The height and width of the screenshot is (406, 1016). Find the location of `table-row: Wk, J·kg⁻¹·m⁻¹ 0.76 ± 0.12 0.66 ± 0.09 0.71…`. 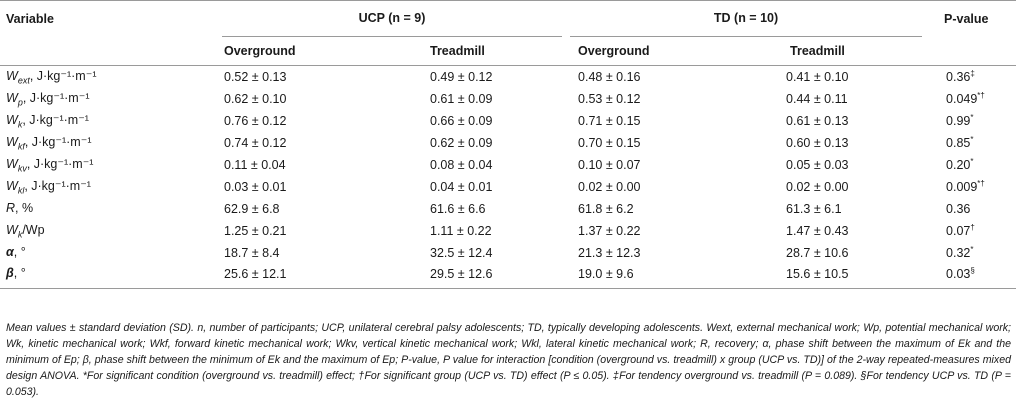

table-row: Wk, J·kg⁻¹·m⁻¹ 0.76 ± 0.12 0.66 ± 0.09 0.71… is located at coordinates (508, 121).